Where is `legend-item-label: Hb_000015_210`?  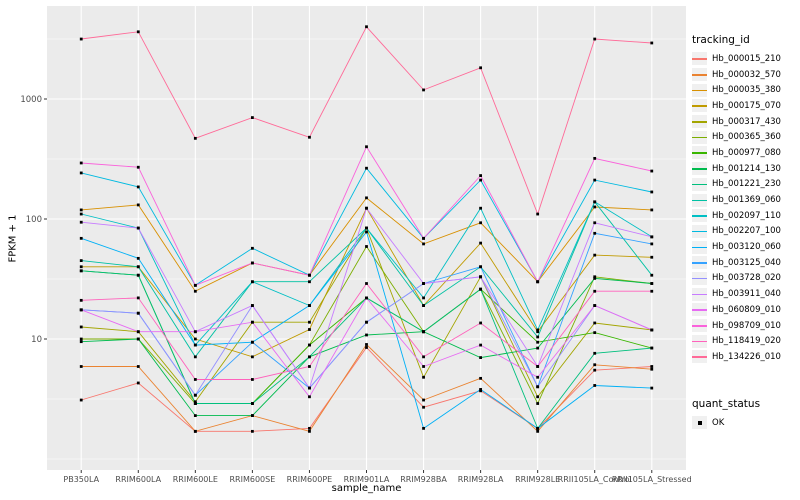
legend-item-label: Hb_000015_210 is located at coordinates (746, 58).